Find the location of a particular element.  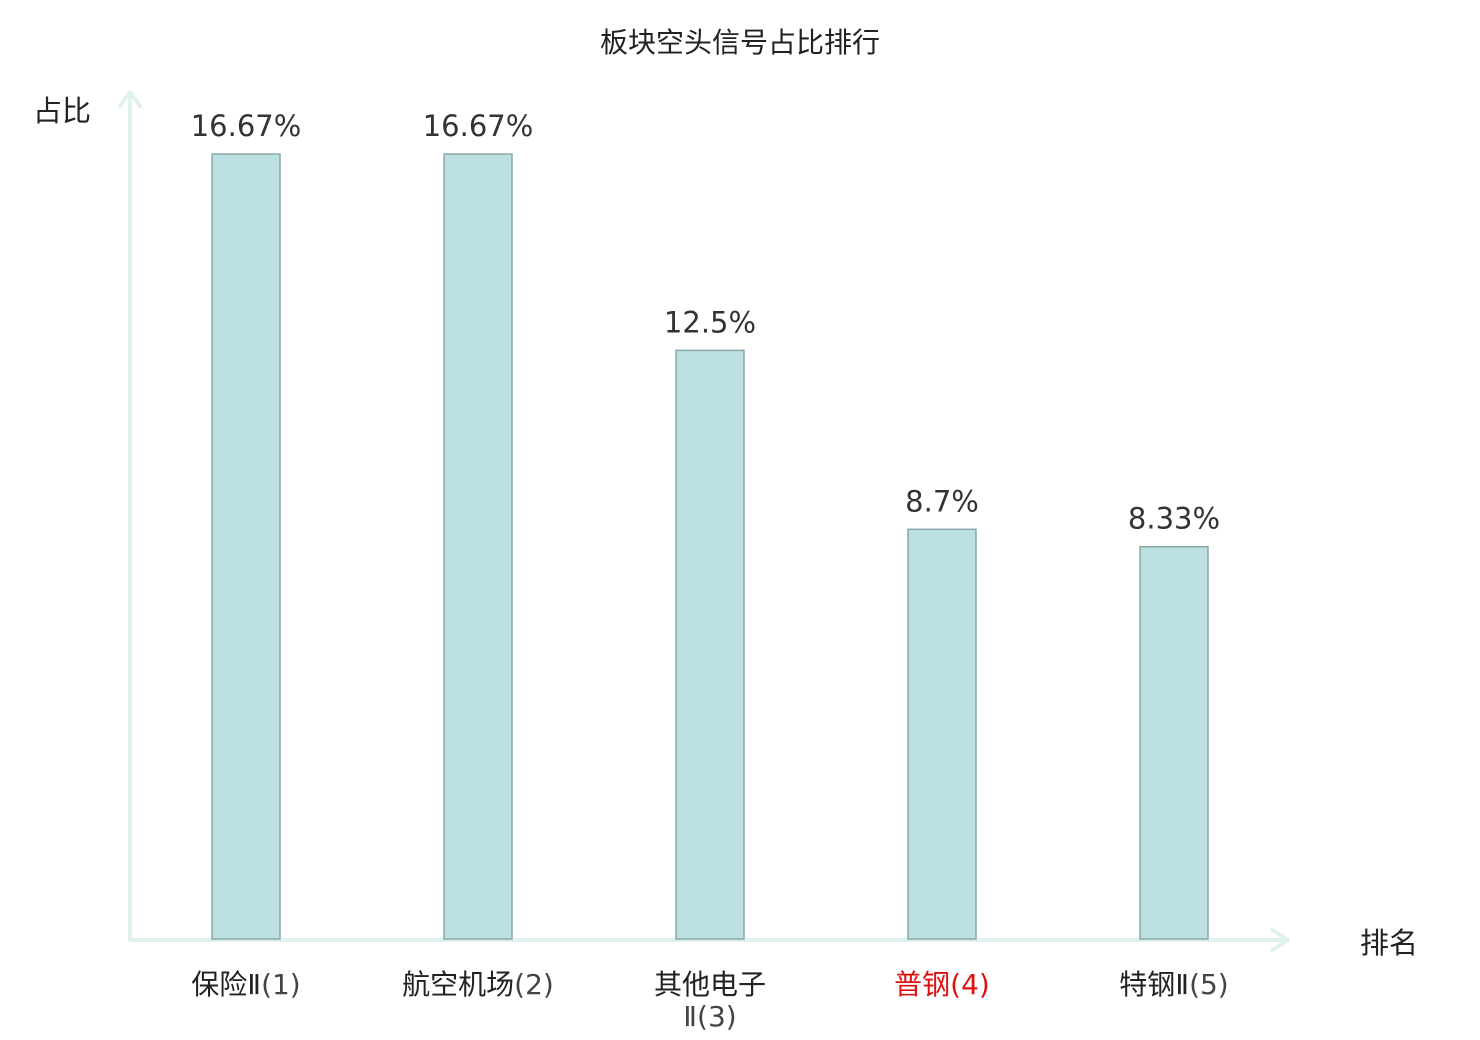

y-axis-arrow-icon is located at coordinates (130, 99).